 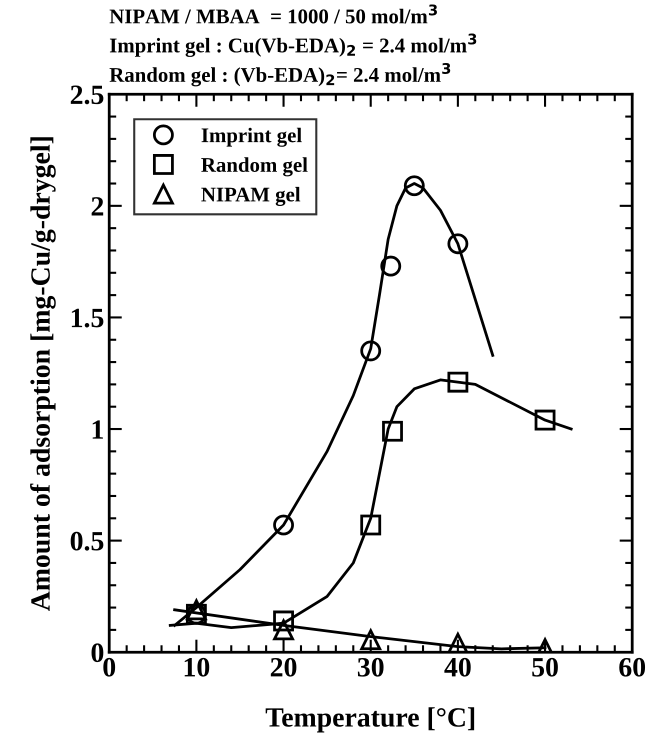 I want to click on y-tick-label: 0.5, so click(x=87, y=541).